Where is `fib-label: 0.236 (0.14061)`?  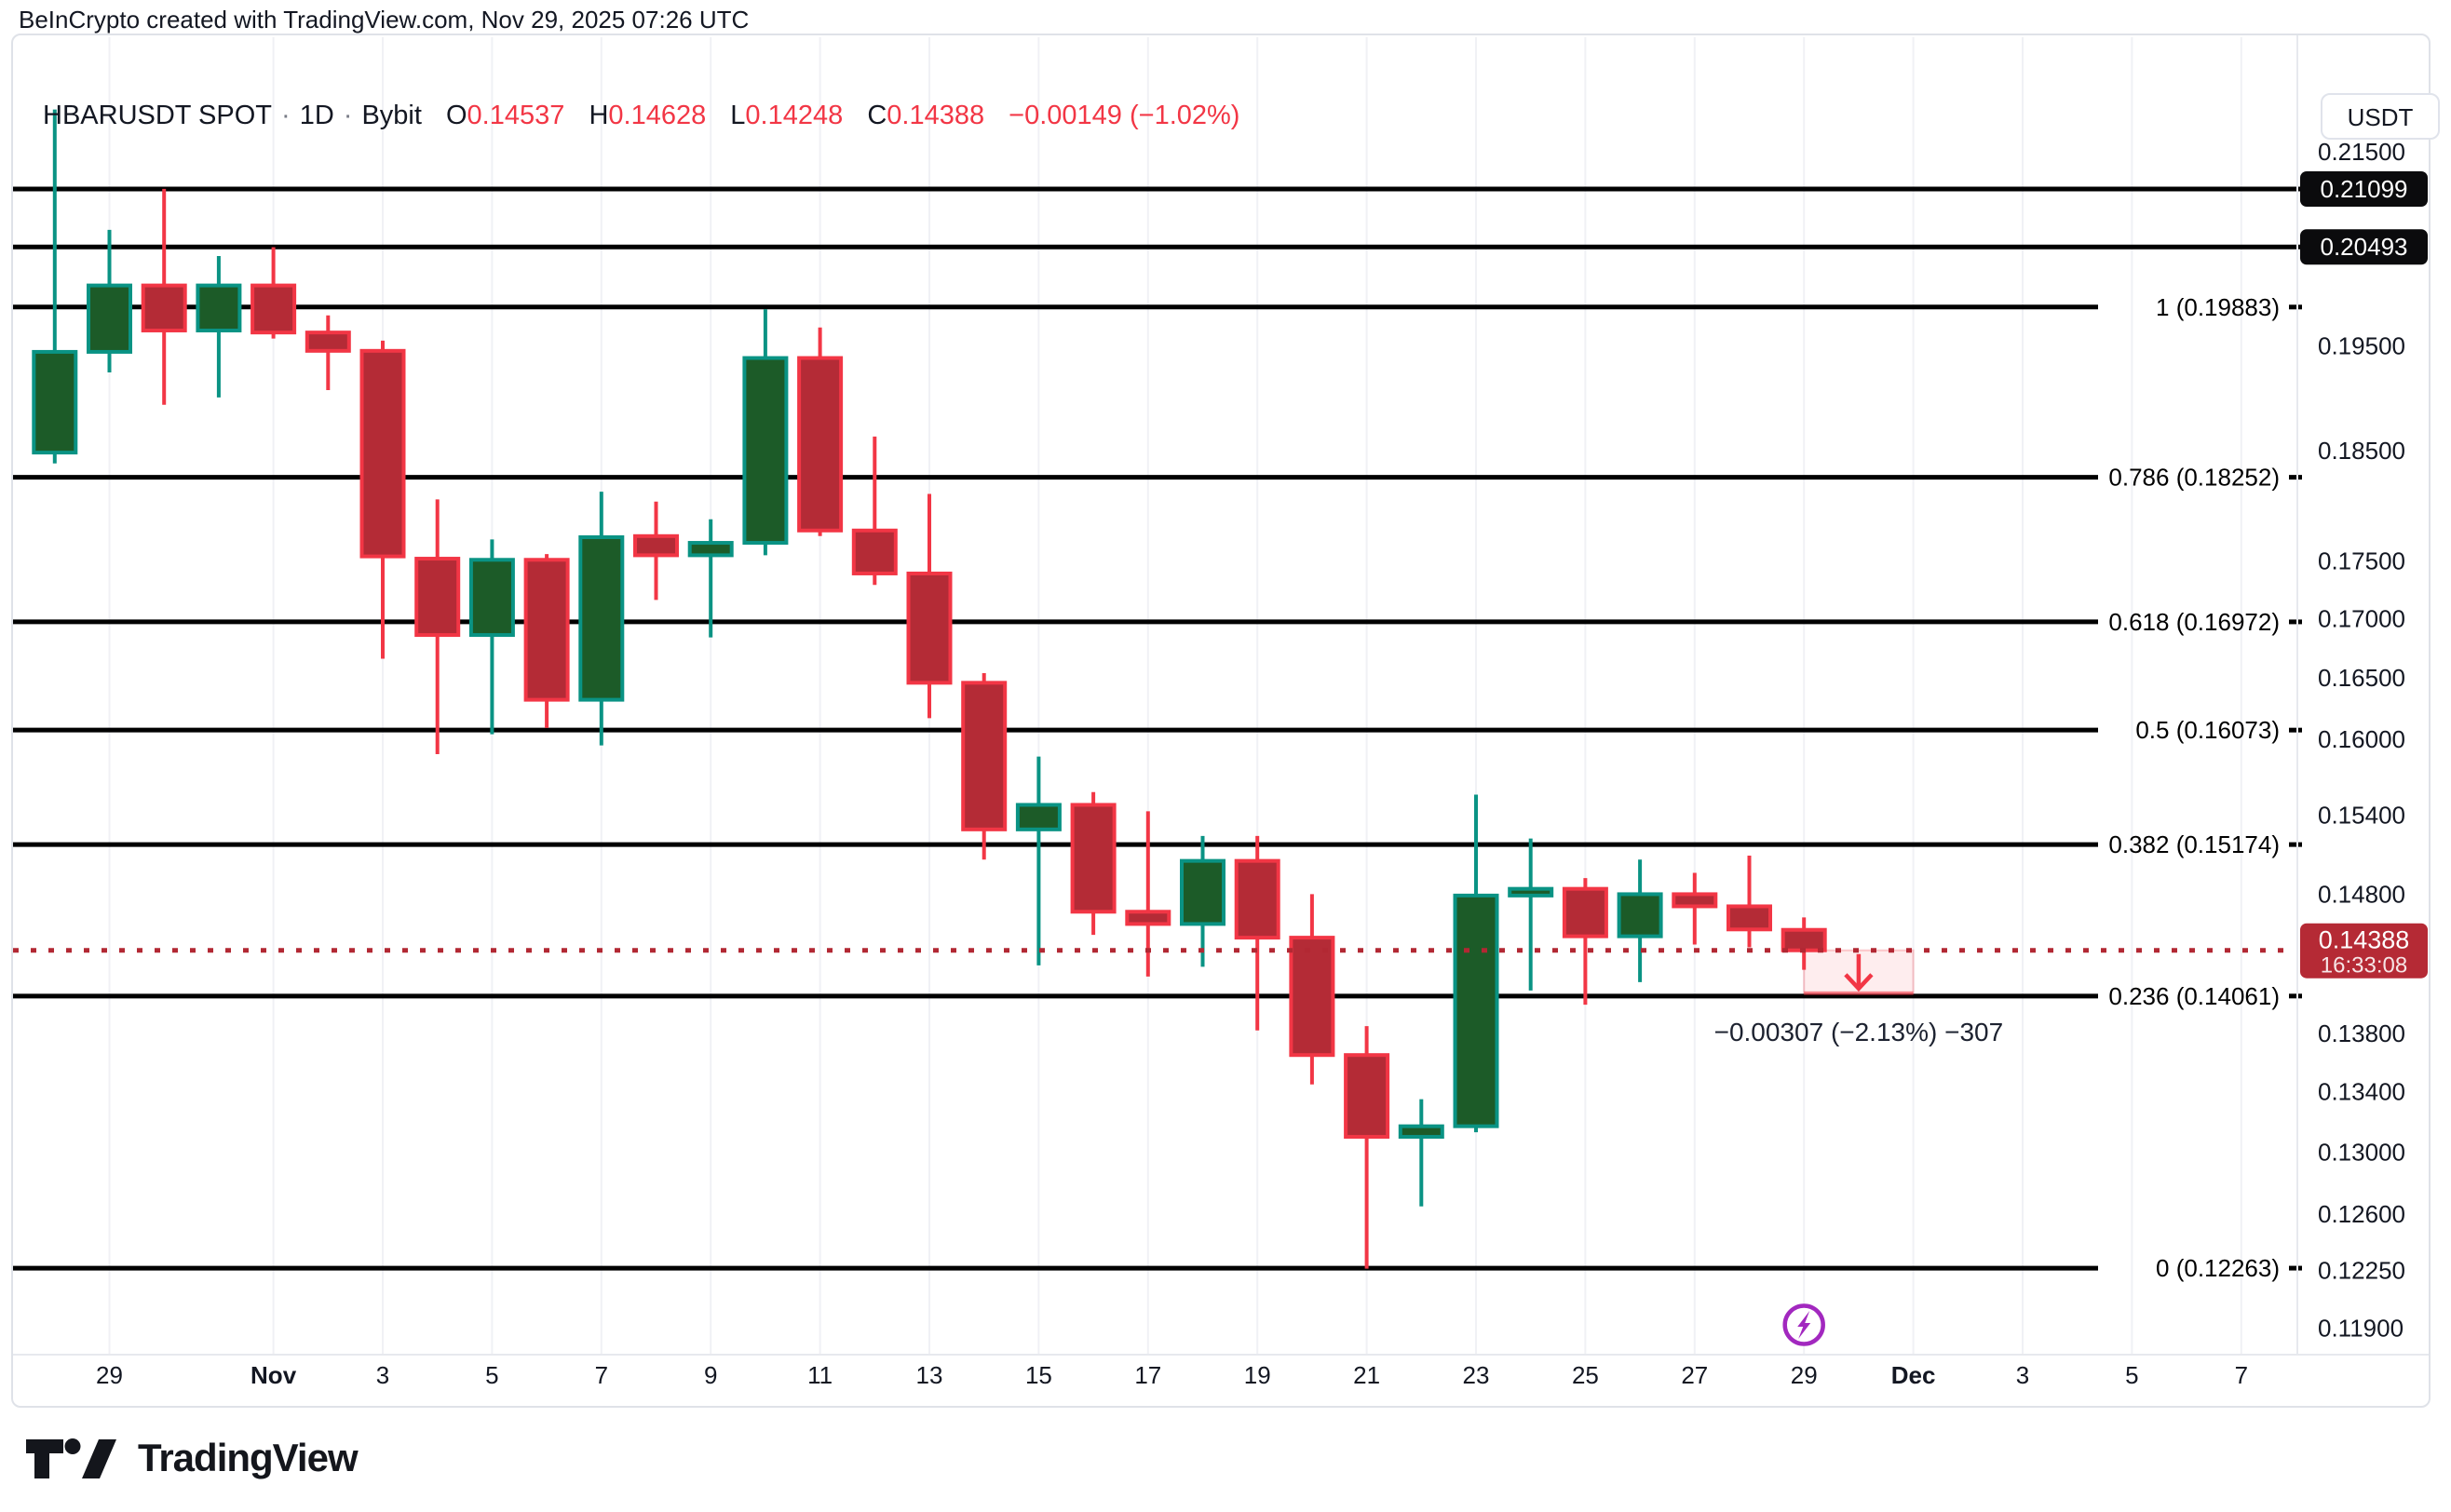 fib-label: 0.236 (0.14061) is located at coordinates (2194, 996).